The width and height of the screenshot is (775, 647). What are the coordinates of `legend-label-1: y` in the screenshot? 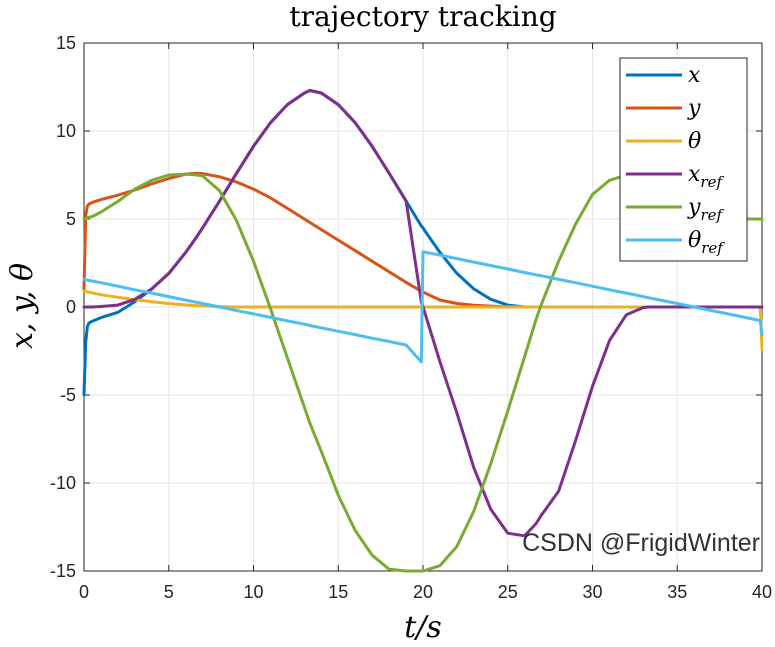 It's located at (694, 108).